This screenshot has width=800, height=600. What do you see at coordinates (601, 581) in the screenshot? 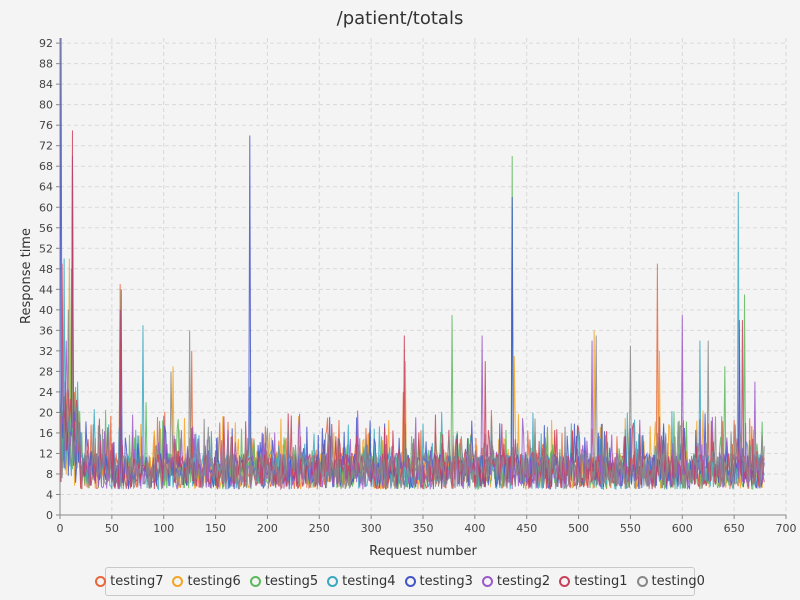
I see `legend-label: testing1` at bounding box center [601, 581].